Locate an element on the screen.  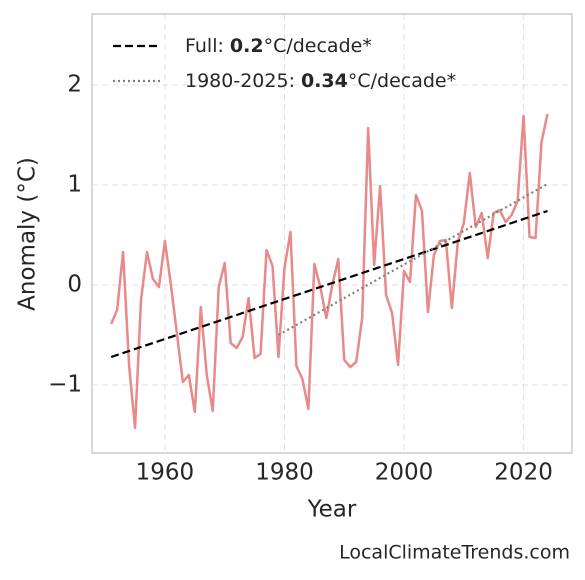
y-tick-label: 0 is located at coordinates (74, 285).